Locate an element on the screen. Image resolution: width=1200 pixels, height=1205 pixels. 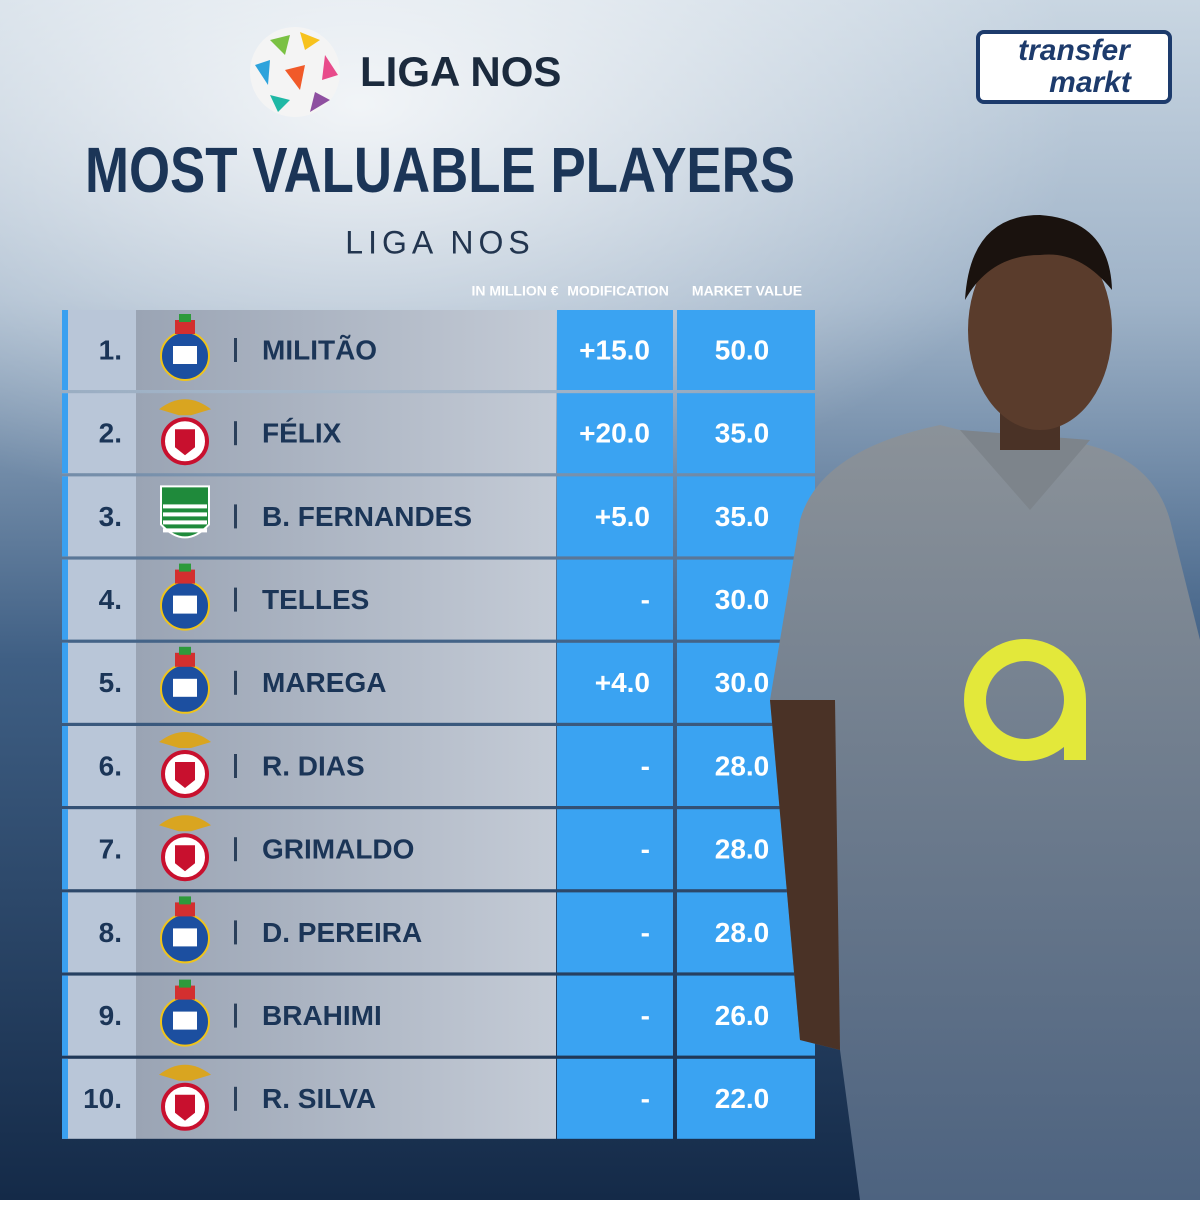
table-row: 6. R. DIAS - 28.0 is located at coordinates (438, 766).